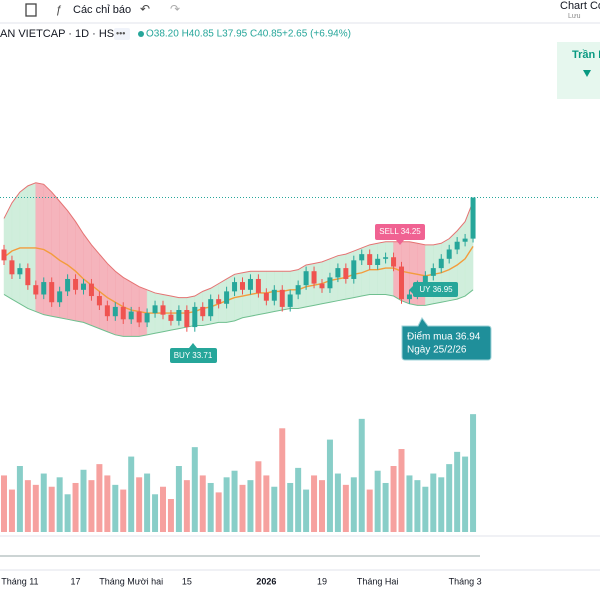 The height and width of the screenshot is (600, 600). Describe the element at coordinates (141, 34) in the screenshot. I see `market-status` at that location.